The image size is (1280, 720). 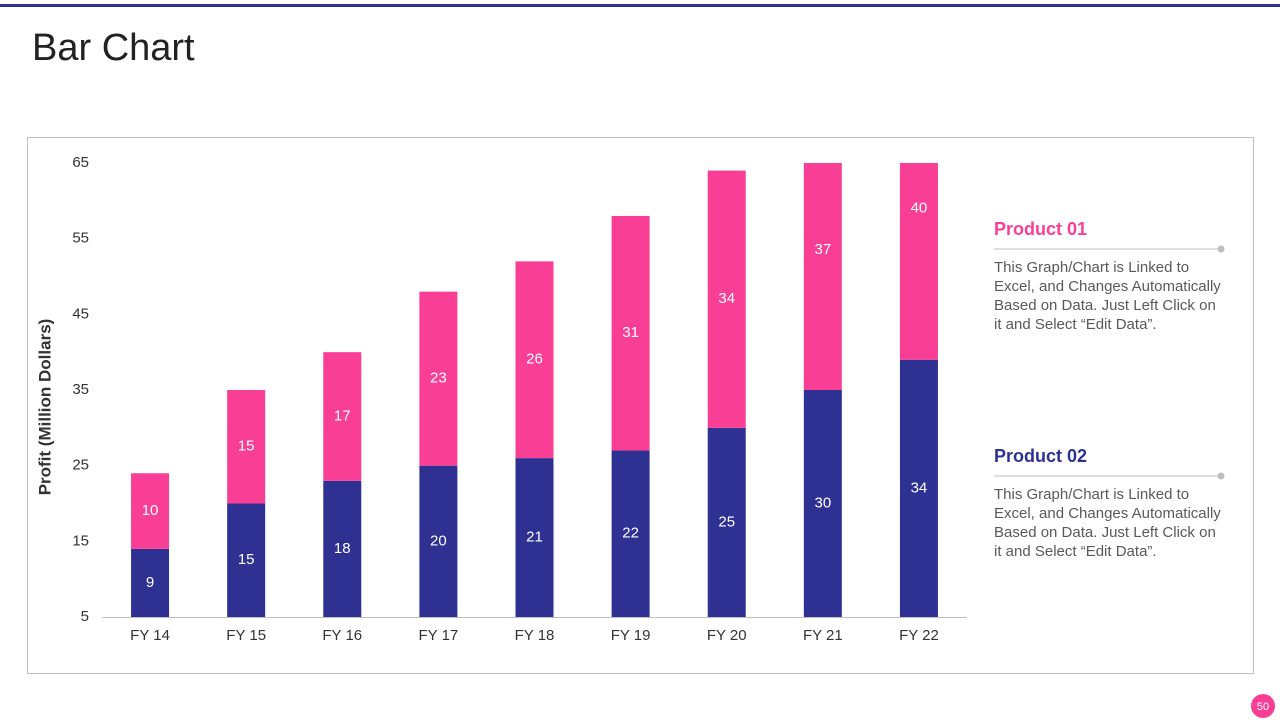 I want to click on y-tick-label: 55, so click(x=80, y=238).